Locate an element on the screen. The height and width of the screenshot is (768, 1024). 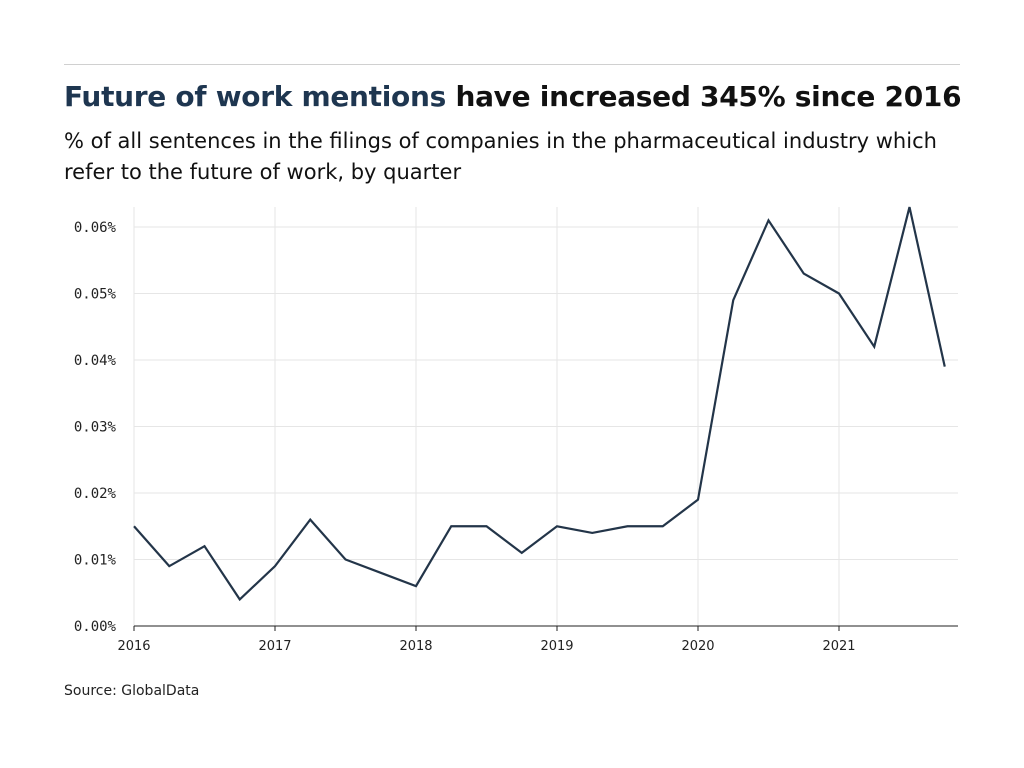
x-tick-label: 2017 is located at coordinates (274, 646).